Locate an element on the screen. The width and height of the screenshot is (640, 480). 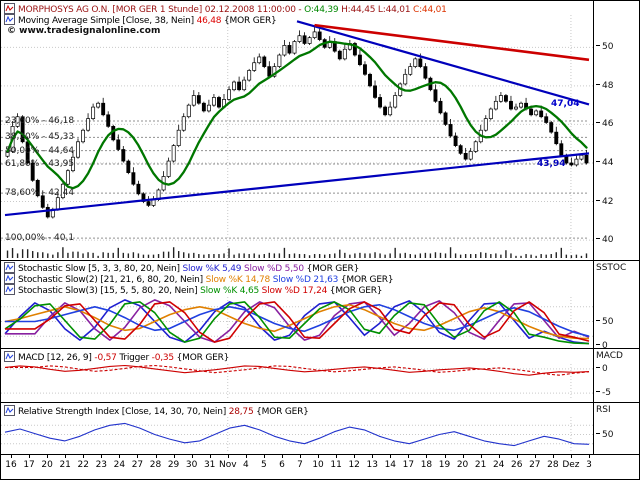
header-segment: Slow %D 17,24 is located at coordinates (295, 291).